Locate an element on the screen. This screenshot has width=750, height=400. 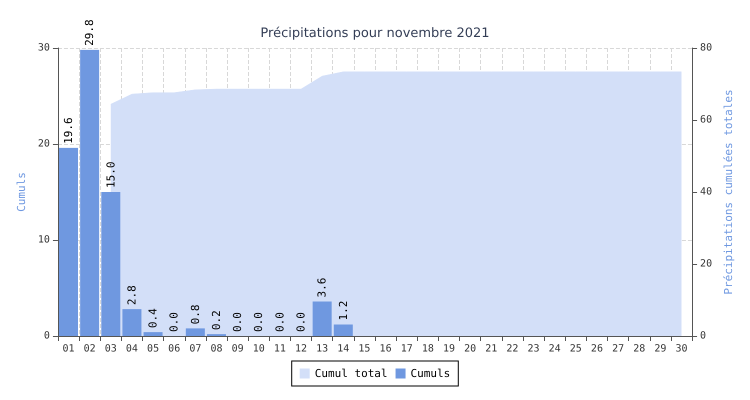
y2-tick-label: 60 is located at coordinates (706, 120).